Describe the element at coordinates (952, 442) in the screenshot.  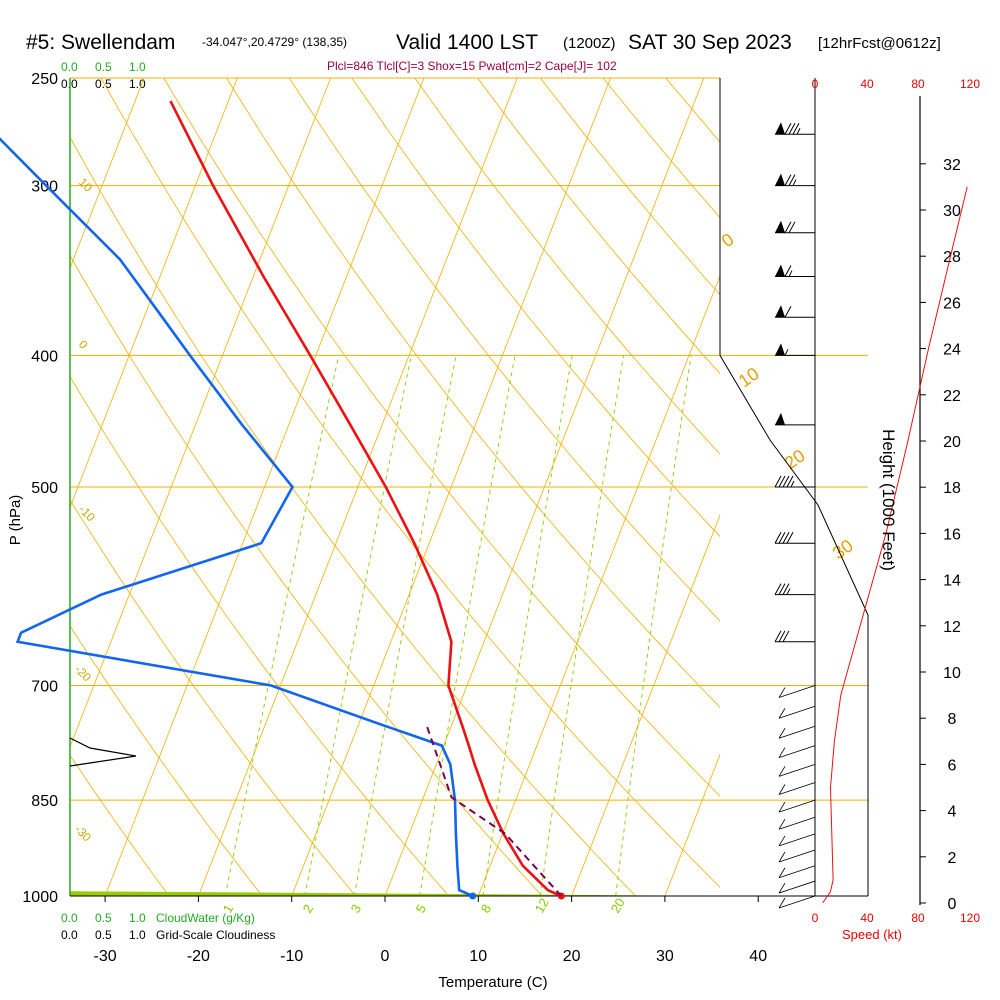
I see `height-label-20: 20` at that location.